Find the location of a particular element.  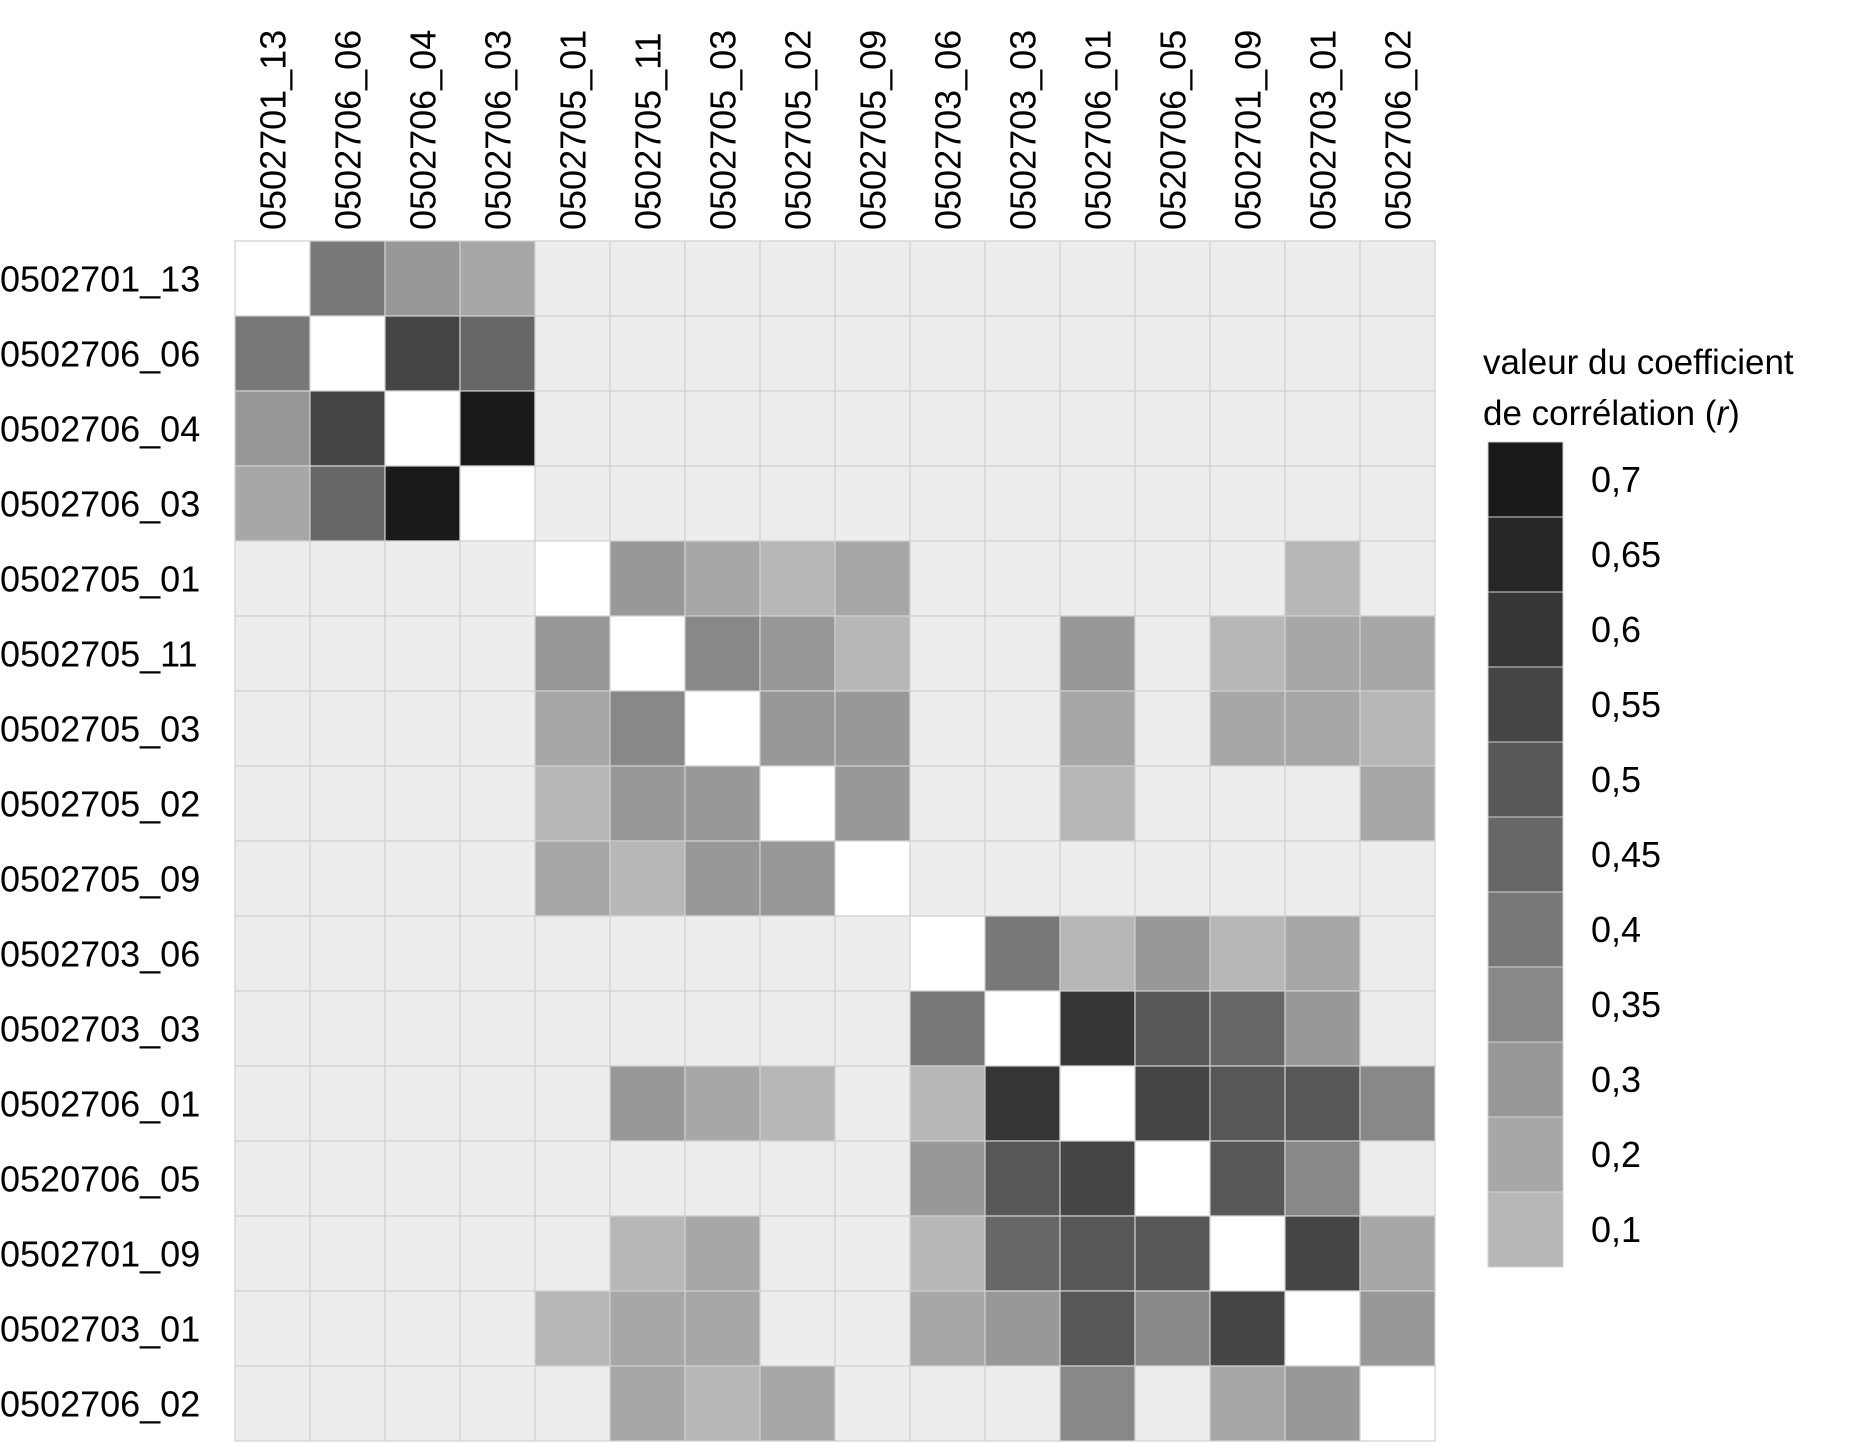

legend-title-line2: de corrélation (r) is located at coordinates (1611, 413).